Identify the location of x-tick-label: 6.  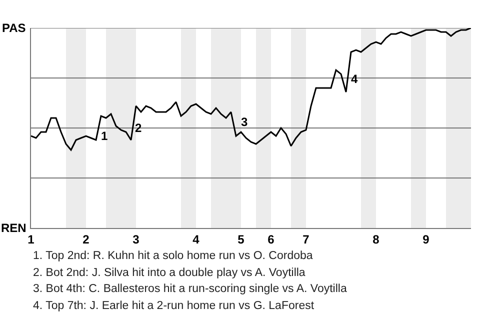
(271, 239).